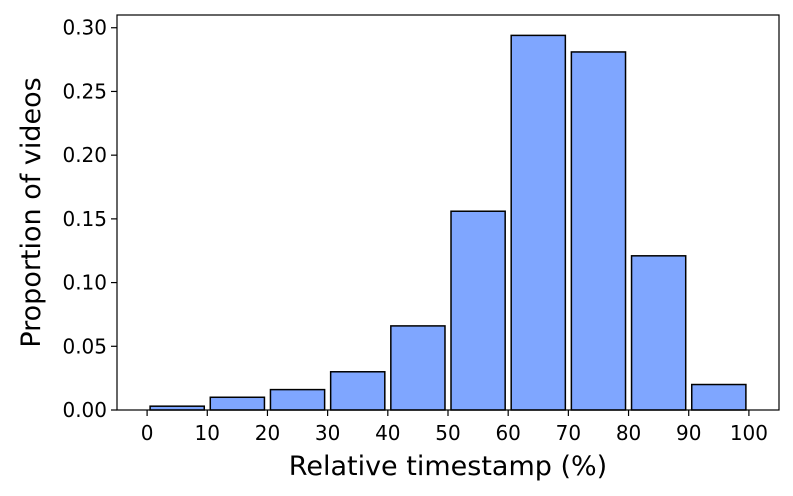 The height and width of the screenshot is (496, 793). Describe the element at coordinates (507, 433) in the screenshot. I see `x-tick-label: 60` at that location.